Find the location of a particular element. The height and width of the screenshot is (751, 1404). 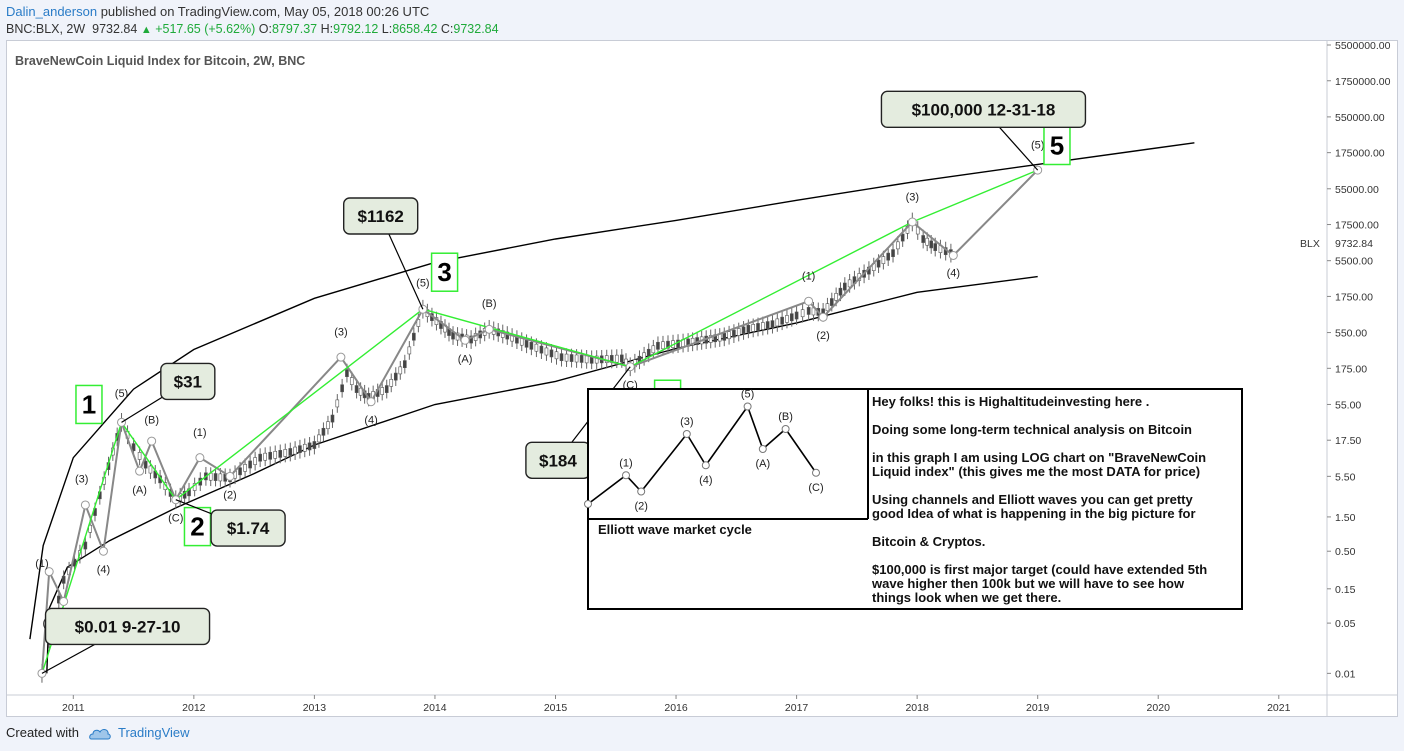

price-change: +517.65 (+5.62%) is located at coordinates (205, 29).